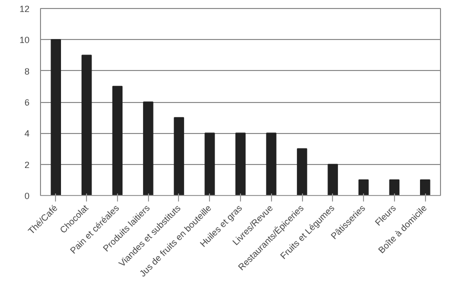 The height and width of the screenshot is (285, 450). Describe the element at coordinates (27, 133) in the screenshot. I see `y-tick-label: 4` at that location.